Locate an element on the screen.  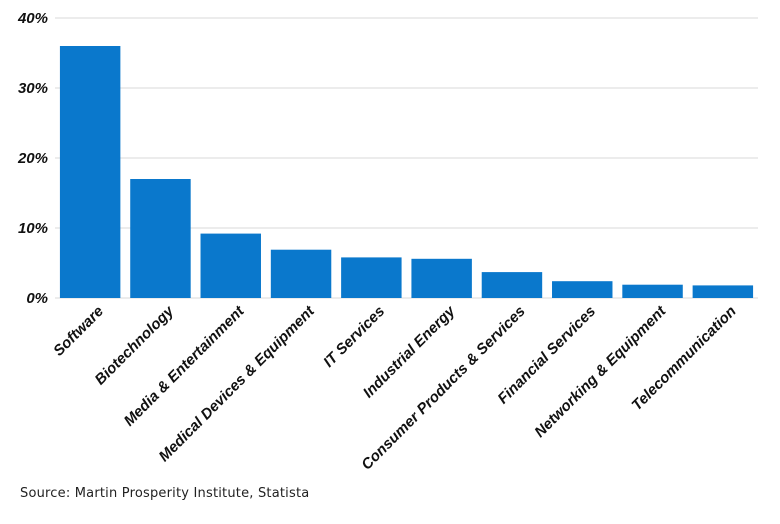
x-category-label: Medical Devices & Equipment is located at coordinates (237, 383).